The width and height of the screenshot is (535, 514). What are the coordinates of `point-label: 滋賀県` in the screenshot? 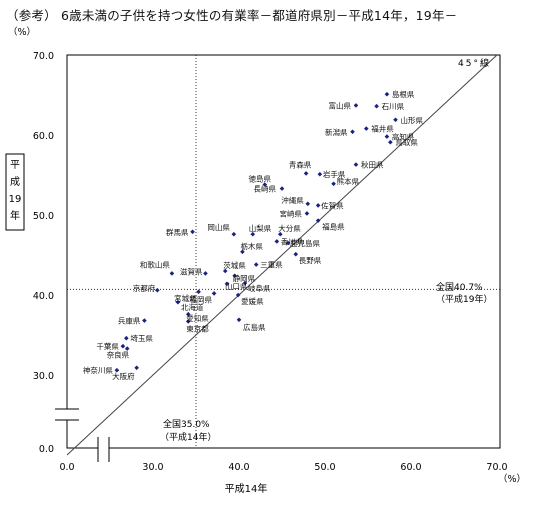 It's located at (191, 271).